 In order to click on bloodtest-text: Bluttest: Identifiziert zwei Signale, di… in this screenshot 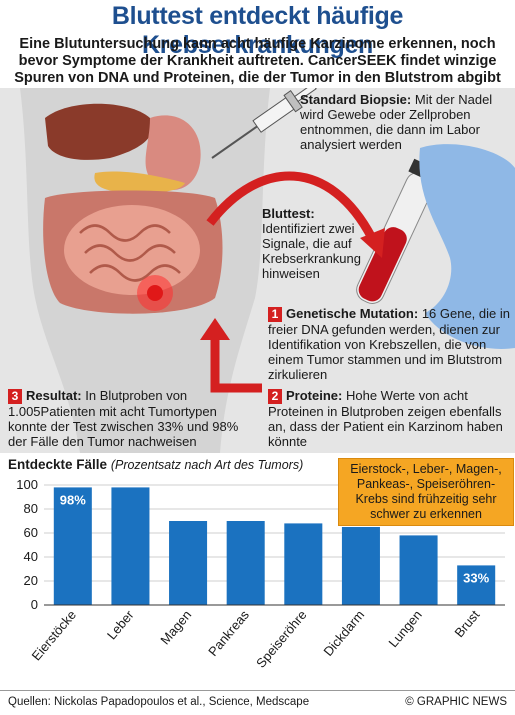, I will do `click(316, 243)`.